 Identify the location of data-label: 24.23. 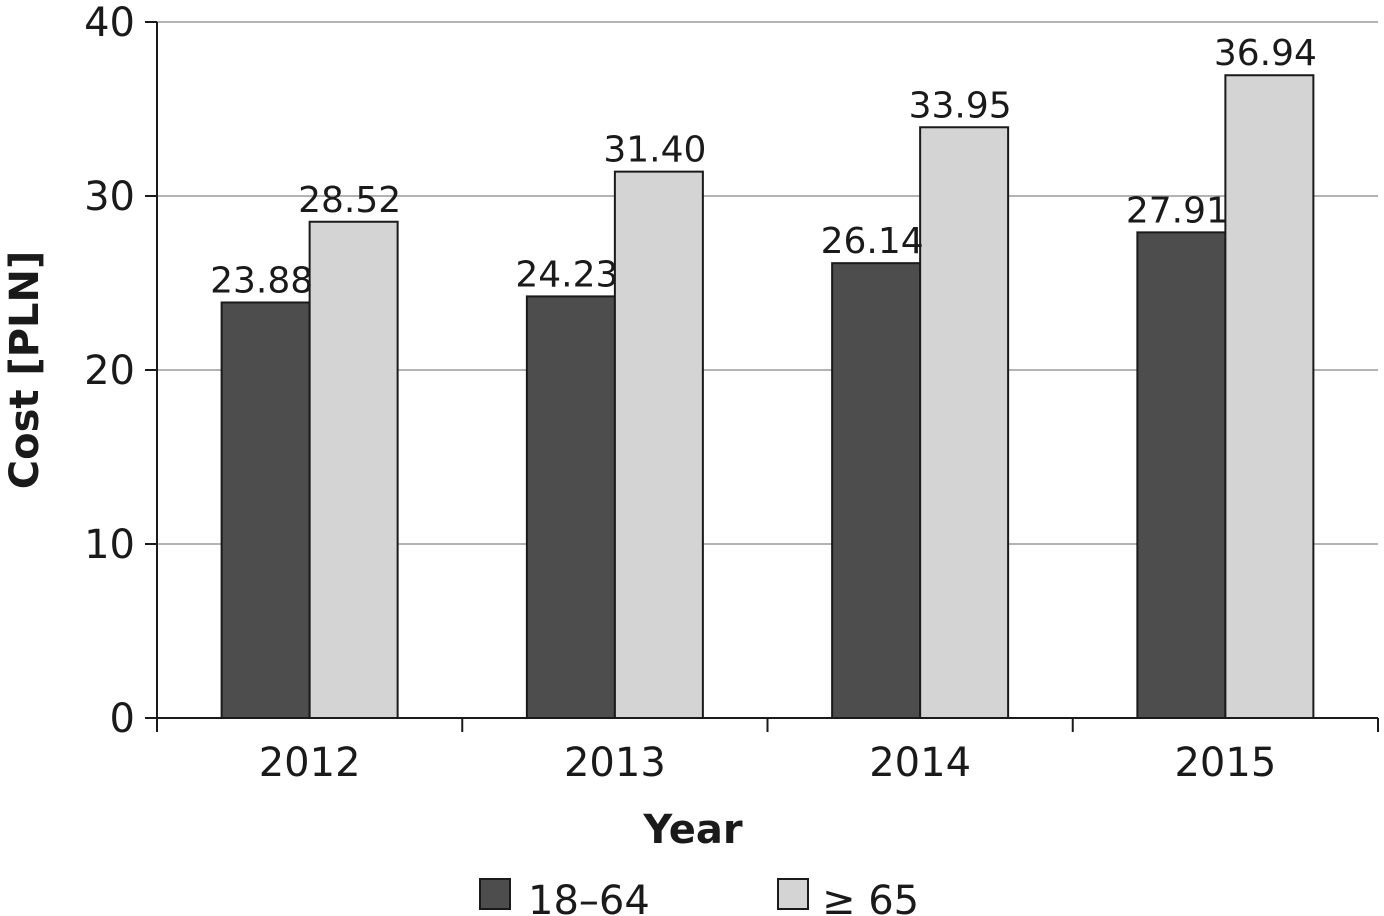
(566, 274).